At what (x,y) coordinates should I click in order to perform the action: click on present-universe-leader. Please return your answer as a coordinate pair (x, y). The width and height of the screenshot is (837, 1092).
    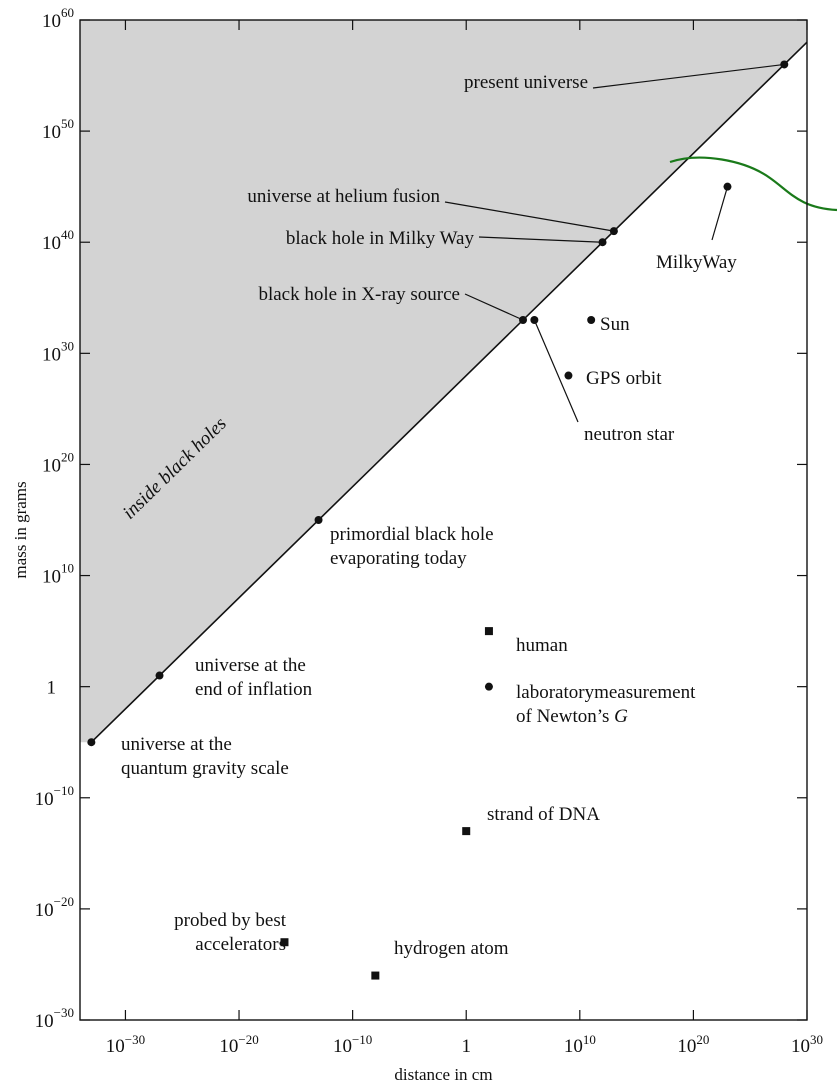
    Looking at the image, I should click on (688, 76).